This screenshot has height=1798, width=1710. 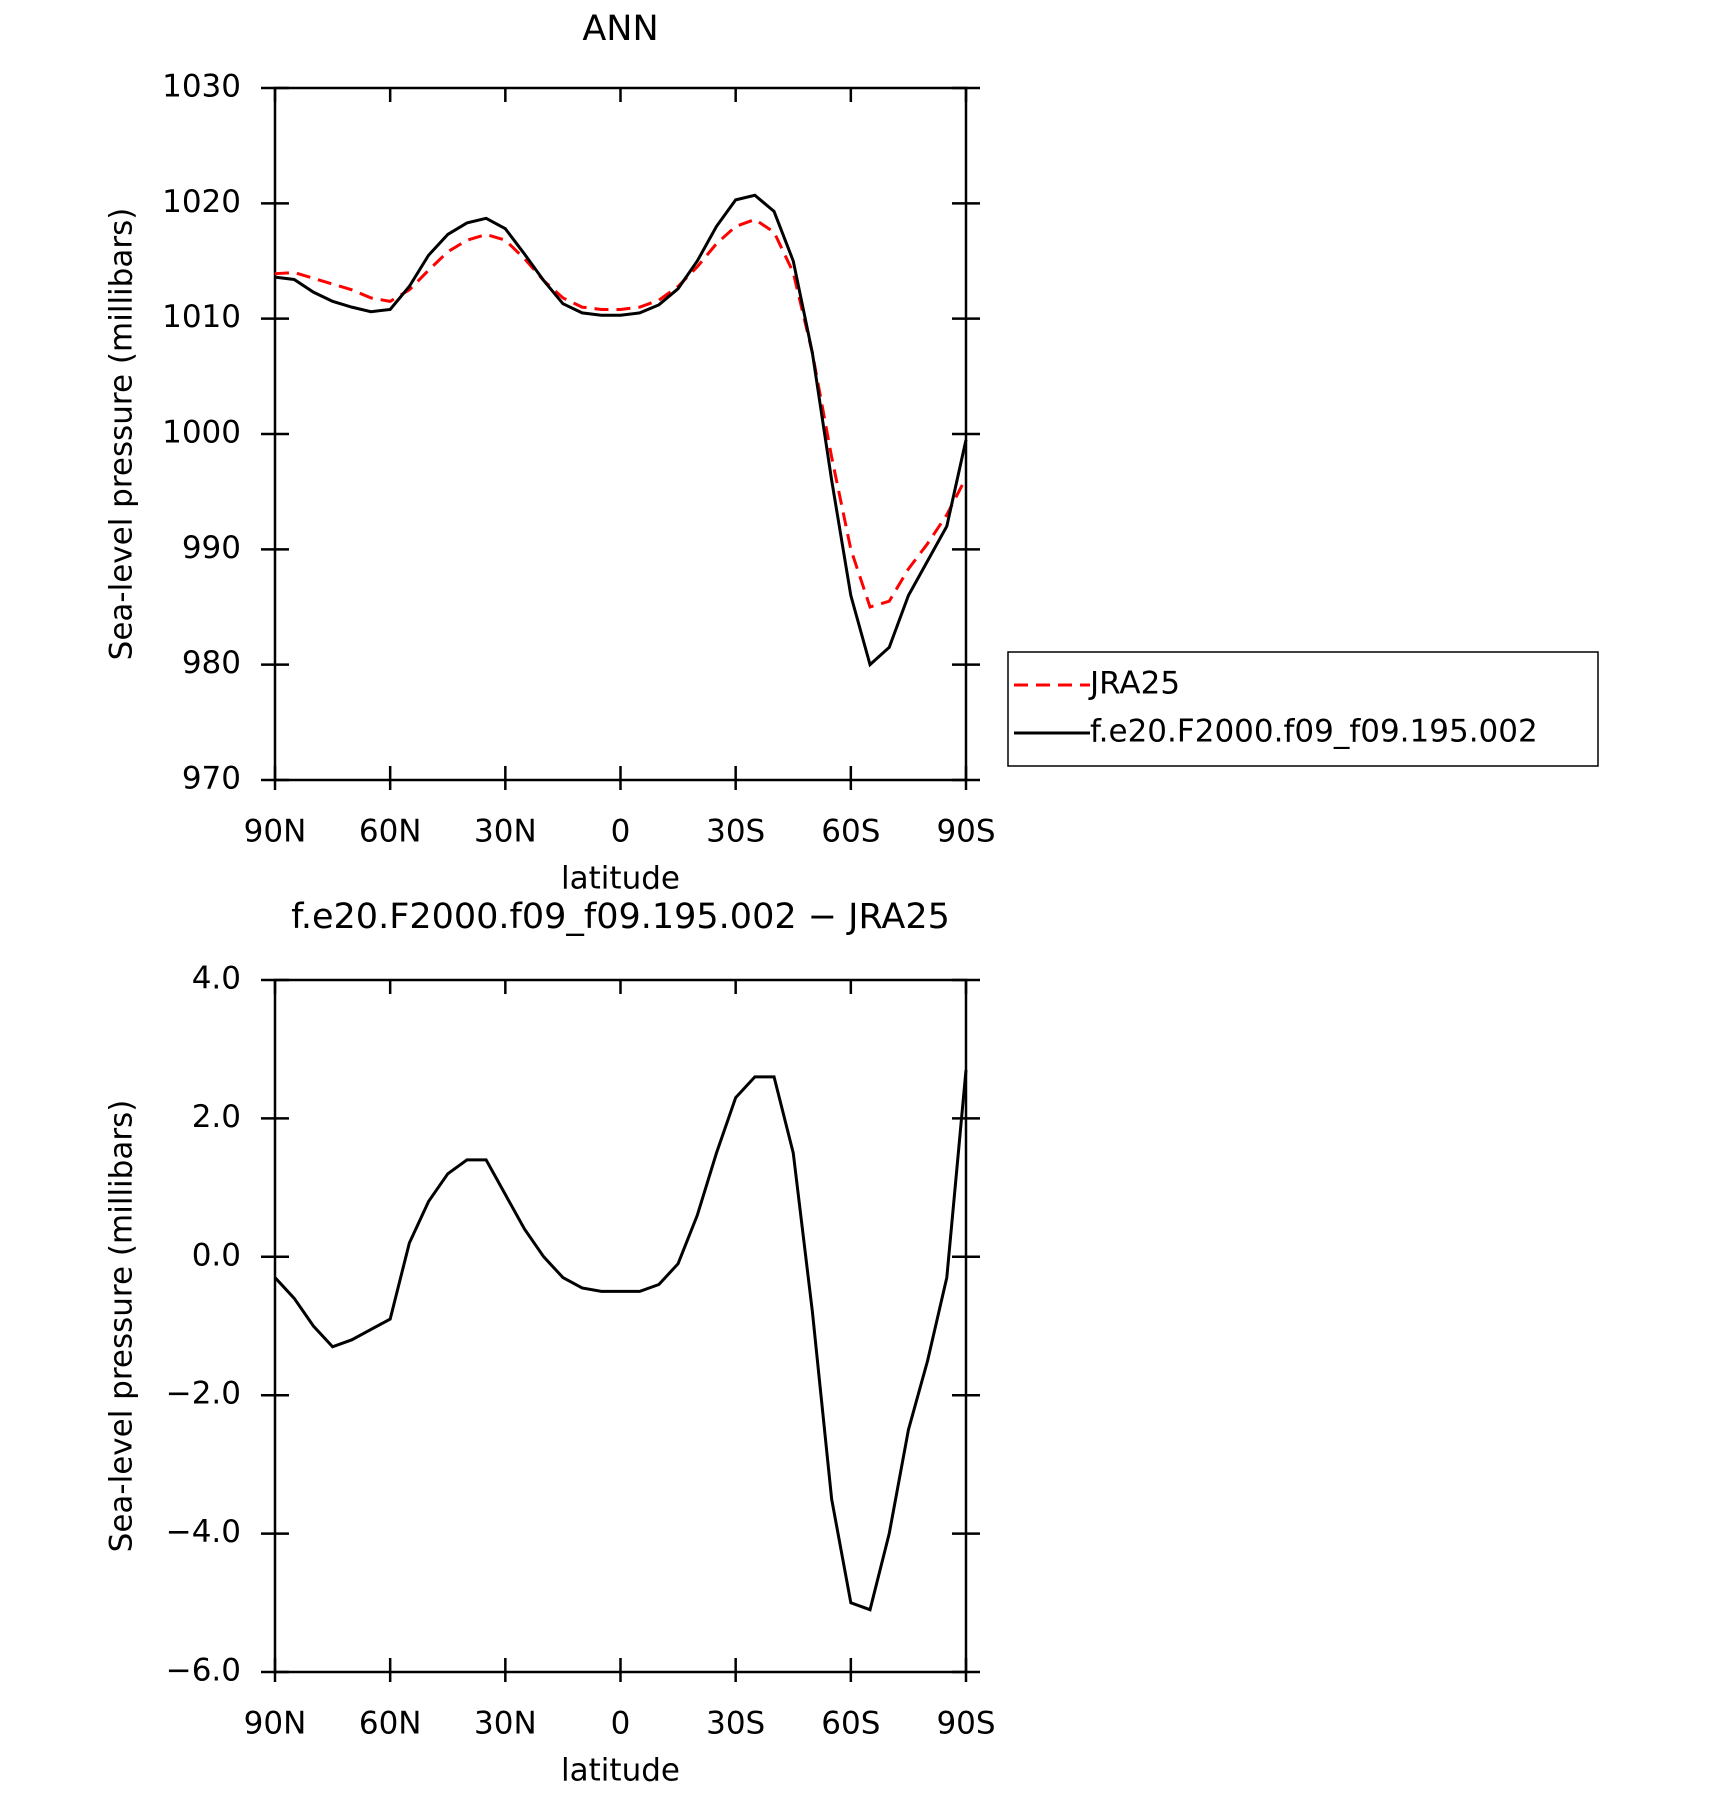 I want to click on legend-box, so click(x=1303, y=709).